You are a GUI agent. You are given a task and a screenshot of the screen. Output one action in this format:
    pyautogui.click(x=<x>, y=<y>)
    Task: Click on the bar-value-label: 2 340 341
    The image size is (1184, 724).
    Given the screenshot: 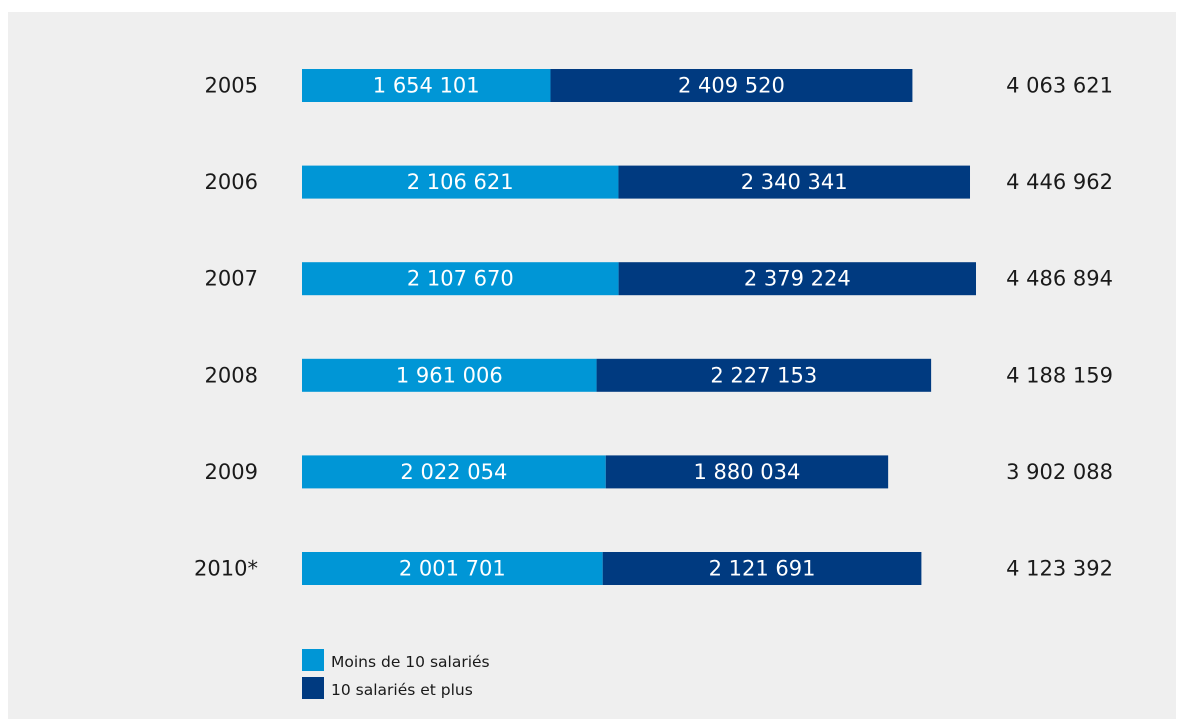 What is the action you would take?
    pyautogui.click(x=794, y=182)
    